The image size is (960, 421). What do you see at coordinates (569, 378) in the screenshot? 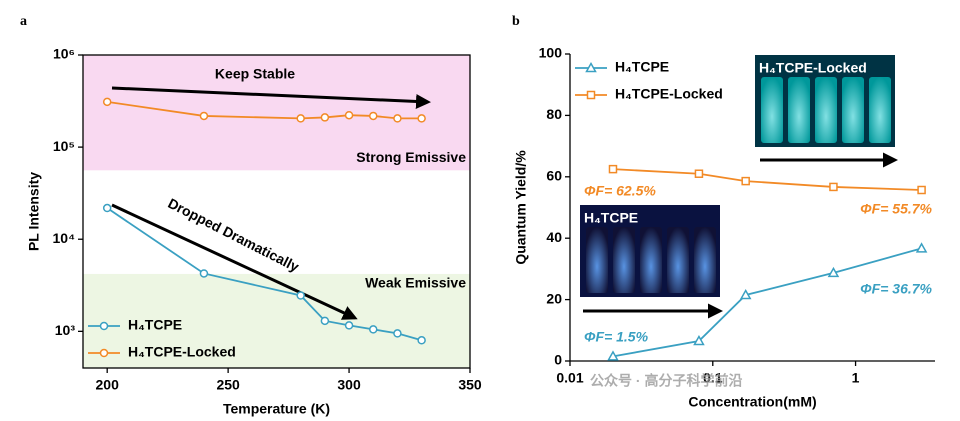
I see `x-tick-label: 0.01` at bounding box center [569, 378].